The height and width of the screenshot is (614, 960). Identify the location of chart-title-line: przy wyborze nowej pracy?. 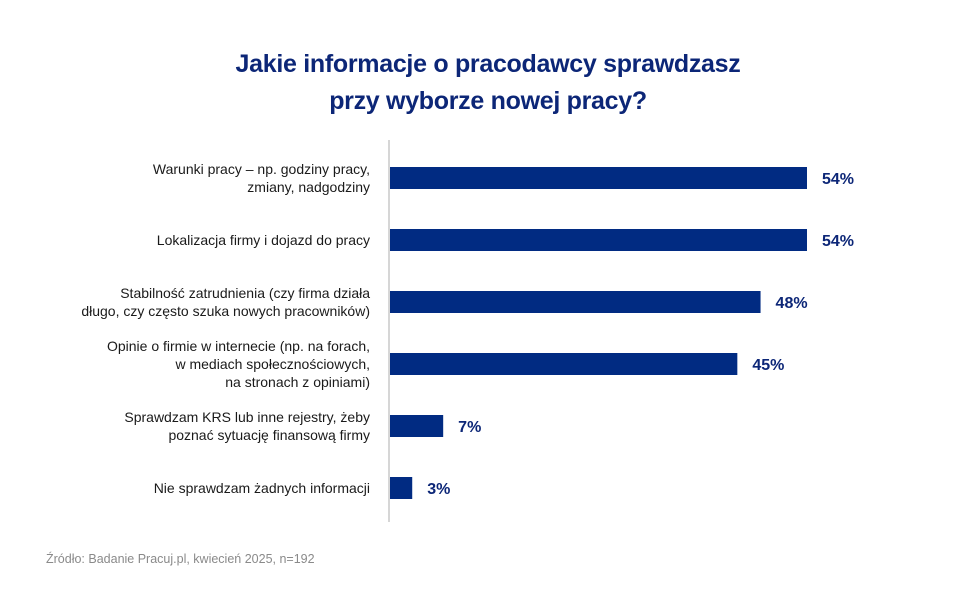
(488, 101).